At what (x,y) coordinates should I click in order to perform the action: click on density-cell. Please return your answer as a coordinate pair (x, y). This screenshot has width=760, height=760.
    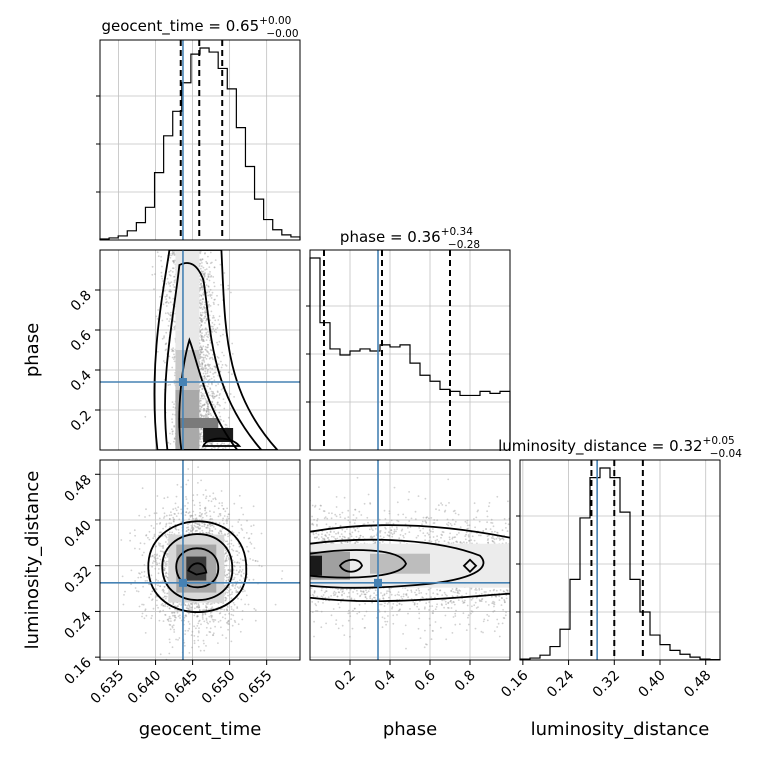
    Looking at the image, I should click on (187, 320).